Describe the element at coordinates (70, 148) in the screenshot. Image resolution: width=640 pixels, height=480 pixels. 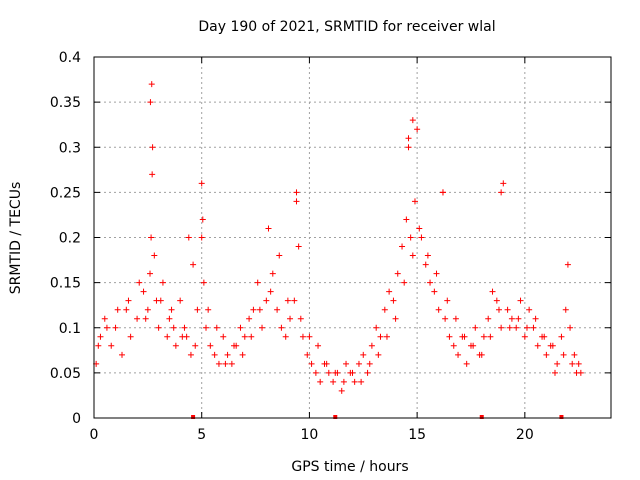
I see `y-tick-label: 0.3` at that location.